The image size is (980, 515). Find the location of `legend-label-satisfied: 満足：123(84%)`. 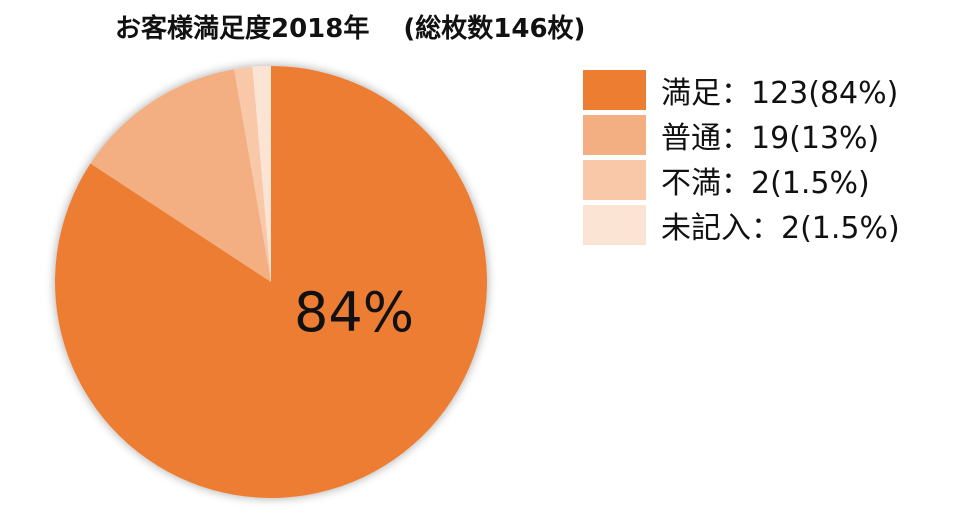

legend-label-satisfied: 満足：123(84%) is located at coordinates (780, 93).